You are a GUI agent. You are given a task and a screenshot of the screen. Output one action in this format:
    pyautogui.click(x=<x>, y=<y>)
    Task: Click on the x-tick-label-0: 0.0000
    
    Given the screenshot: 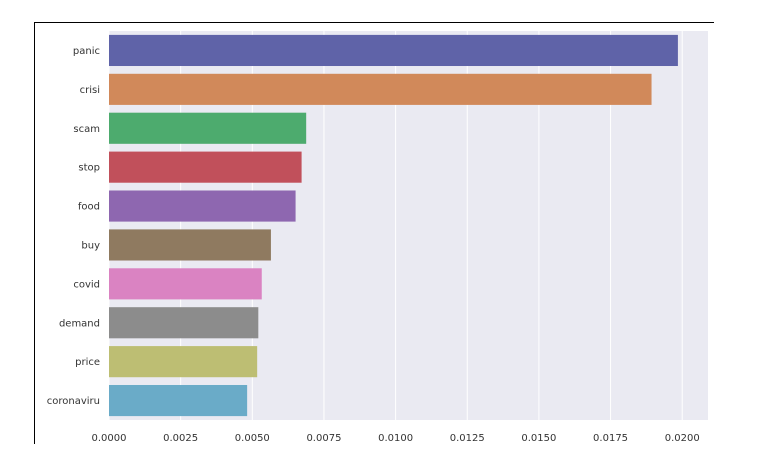 What is the action you would take?
    pyautogui.click(x=109, y=438)
    